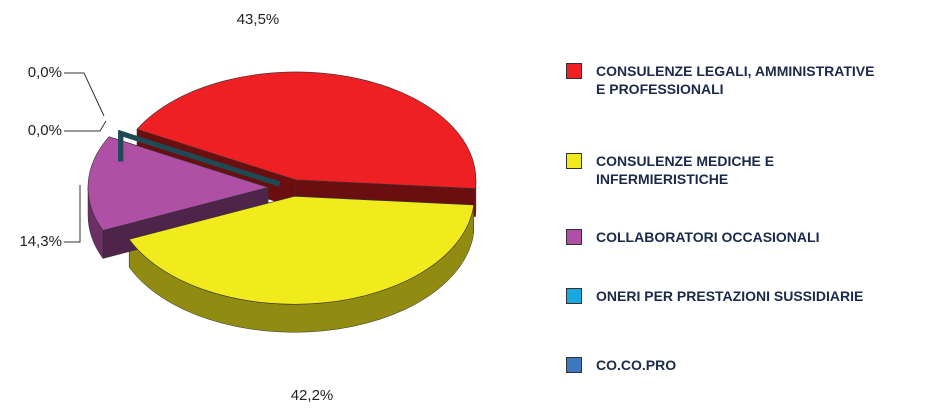  What do you see at coordinates (312, 395) in the screenshot?
I see `data-label: 42,2%` at bounding box center [312, 395].